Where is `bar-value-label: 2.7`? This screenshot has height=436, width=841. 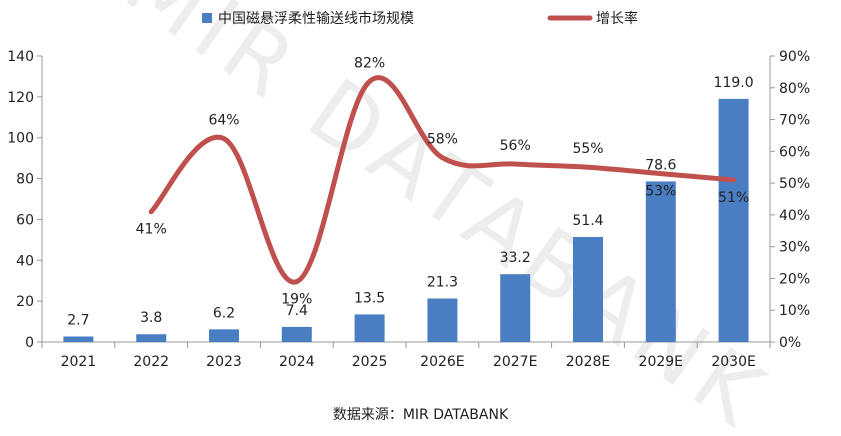
bar-value-label: 2.7 is located at coordinates (78, 320).